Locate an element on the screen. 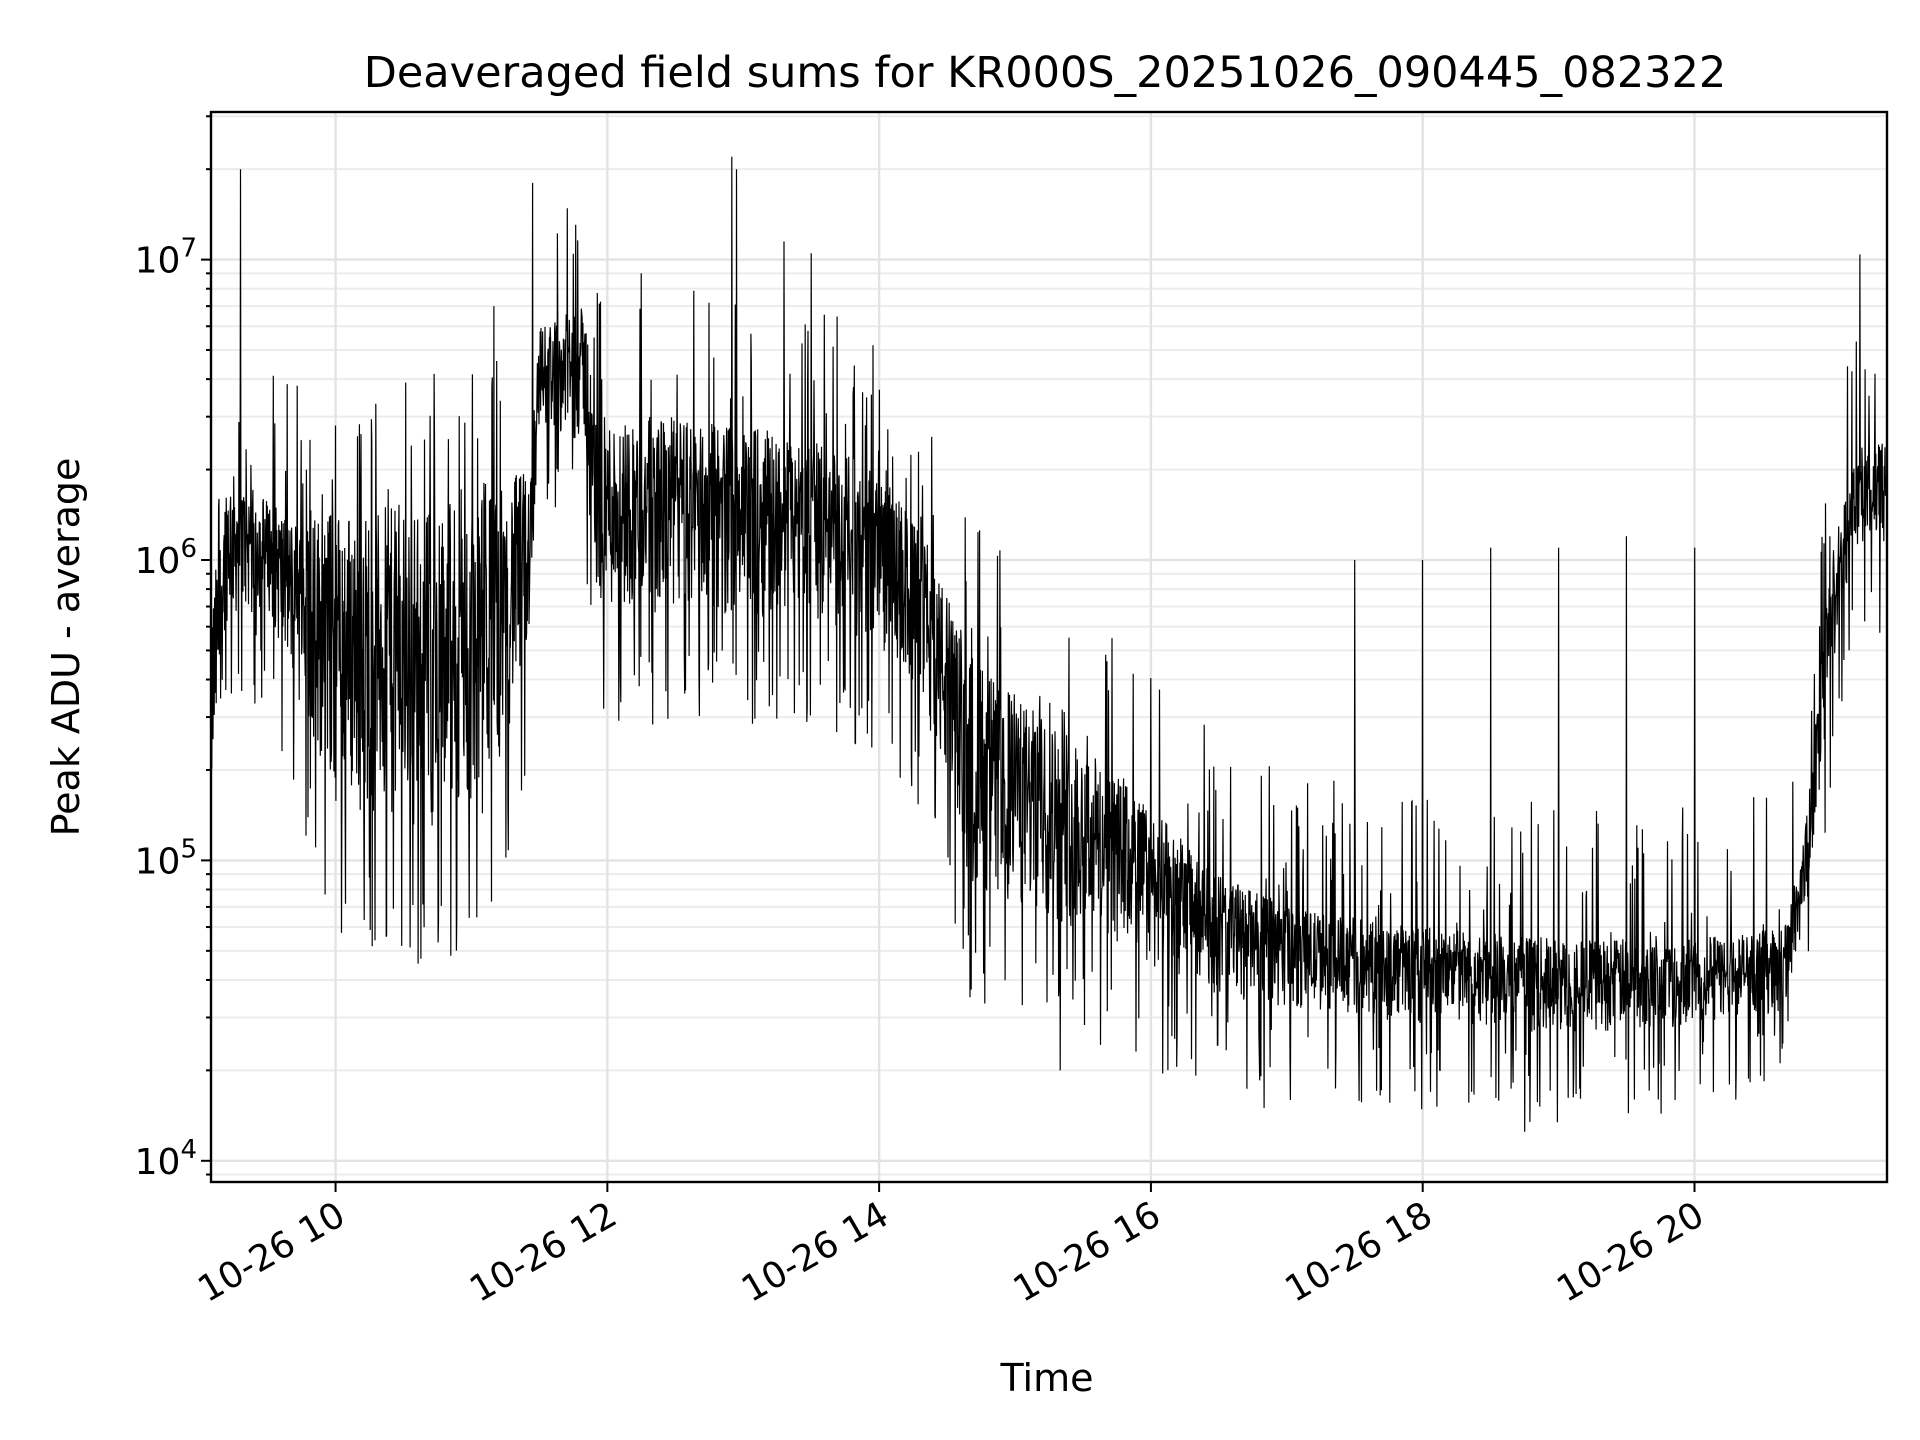 Image resolution: width=1920 pixels, height=1440 pixels. y-tick-exponent: 6 is located at coordinates (188, 549).